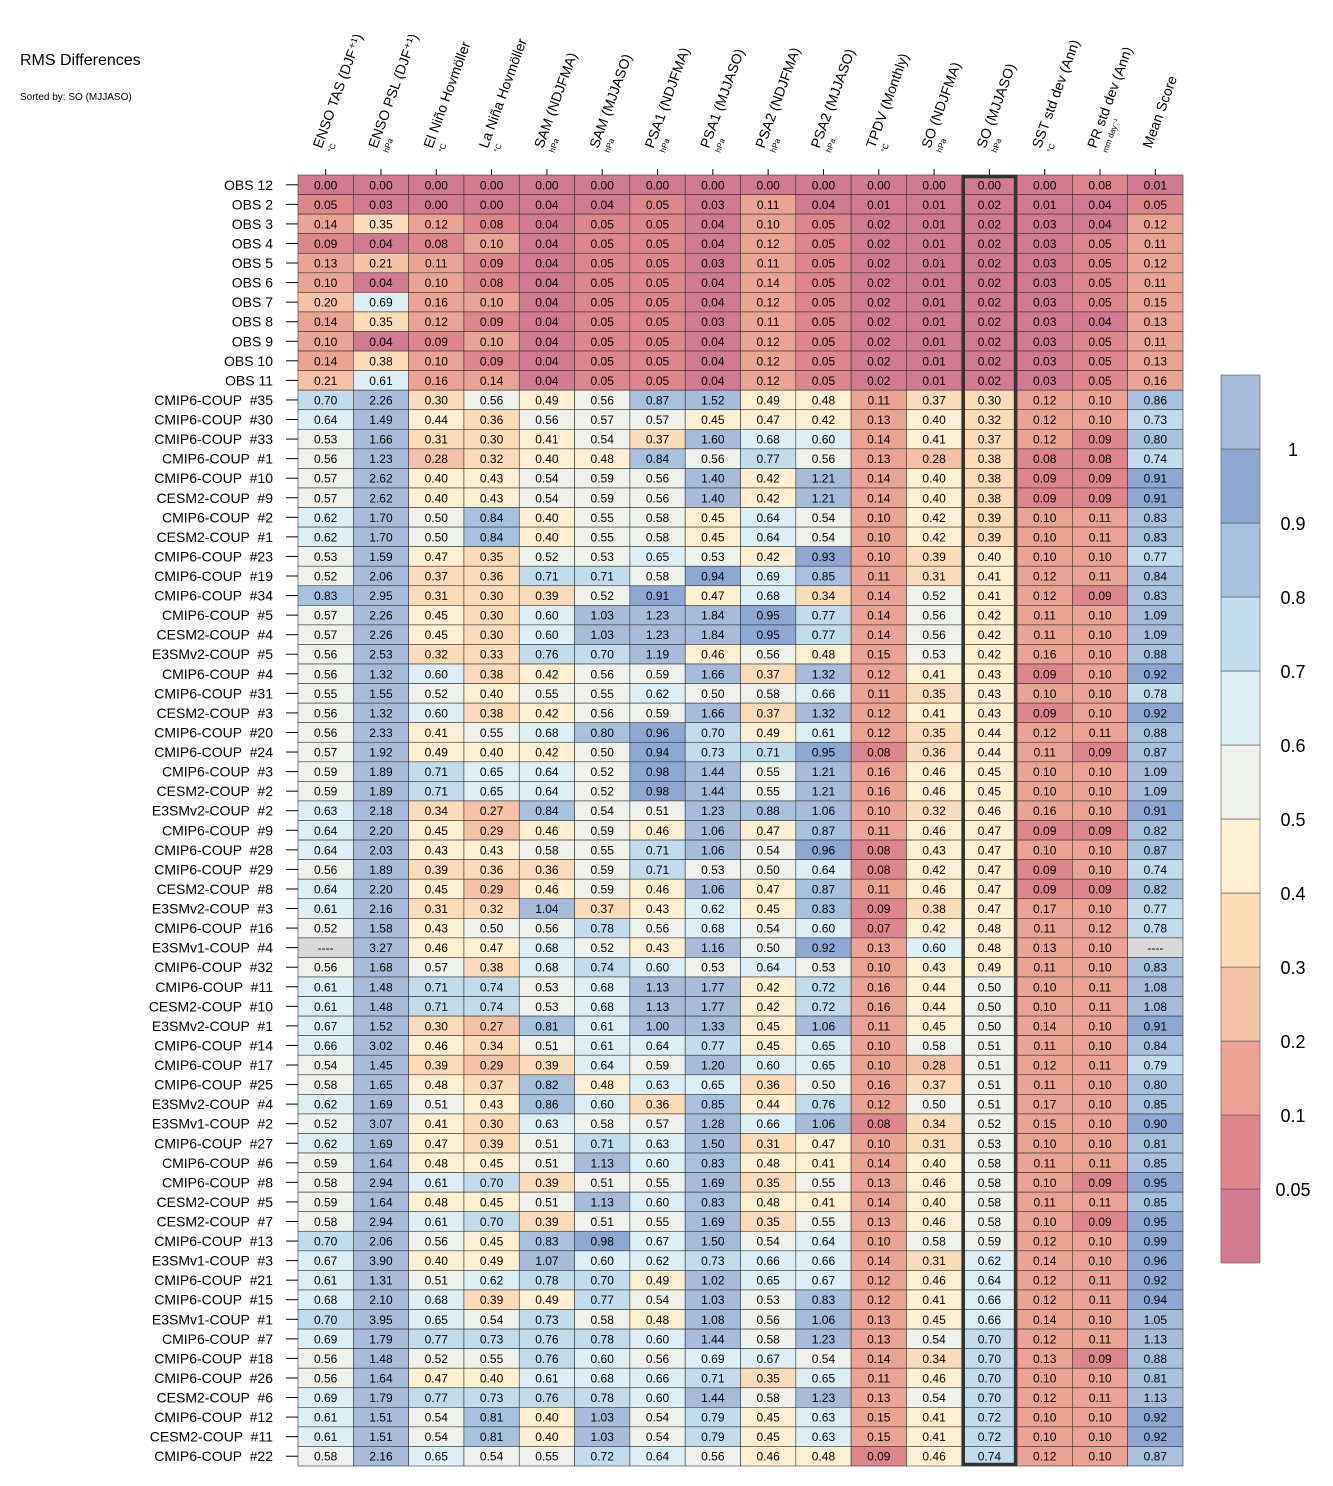  Describe the element at coordinates (547, 1085) in the screenshot. I see `cell-value: 0.82` at that location.